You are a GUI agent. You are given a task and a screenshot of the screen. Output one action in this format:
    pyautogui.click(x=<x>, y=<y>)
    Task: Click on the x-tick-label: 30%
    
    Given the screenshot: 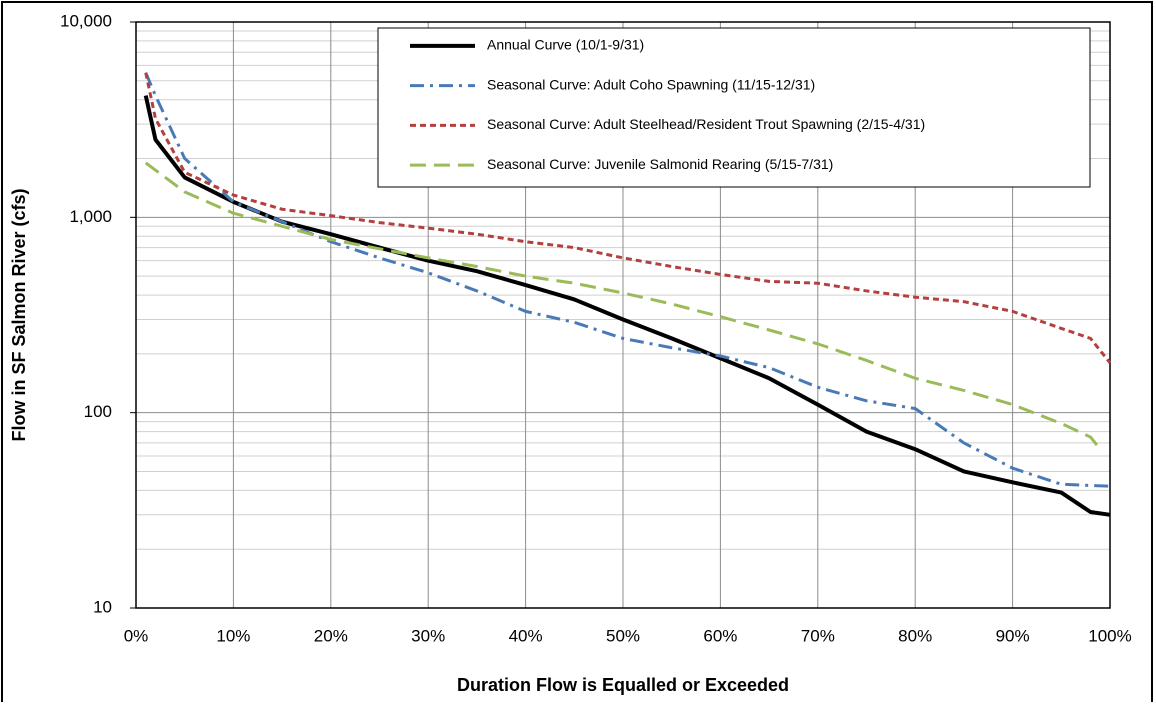 What is the action you would take?
    pyautogui.click(x=428, y=635)
    